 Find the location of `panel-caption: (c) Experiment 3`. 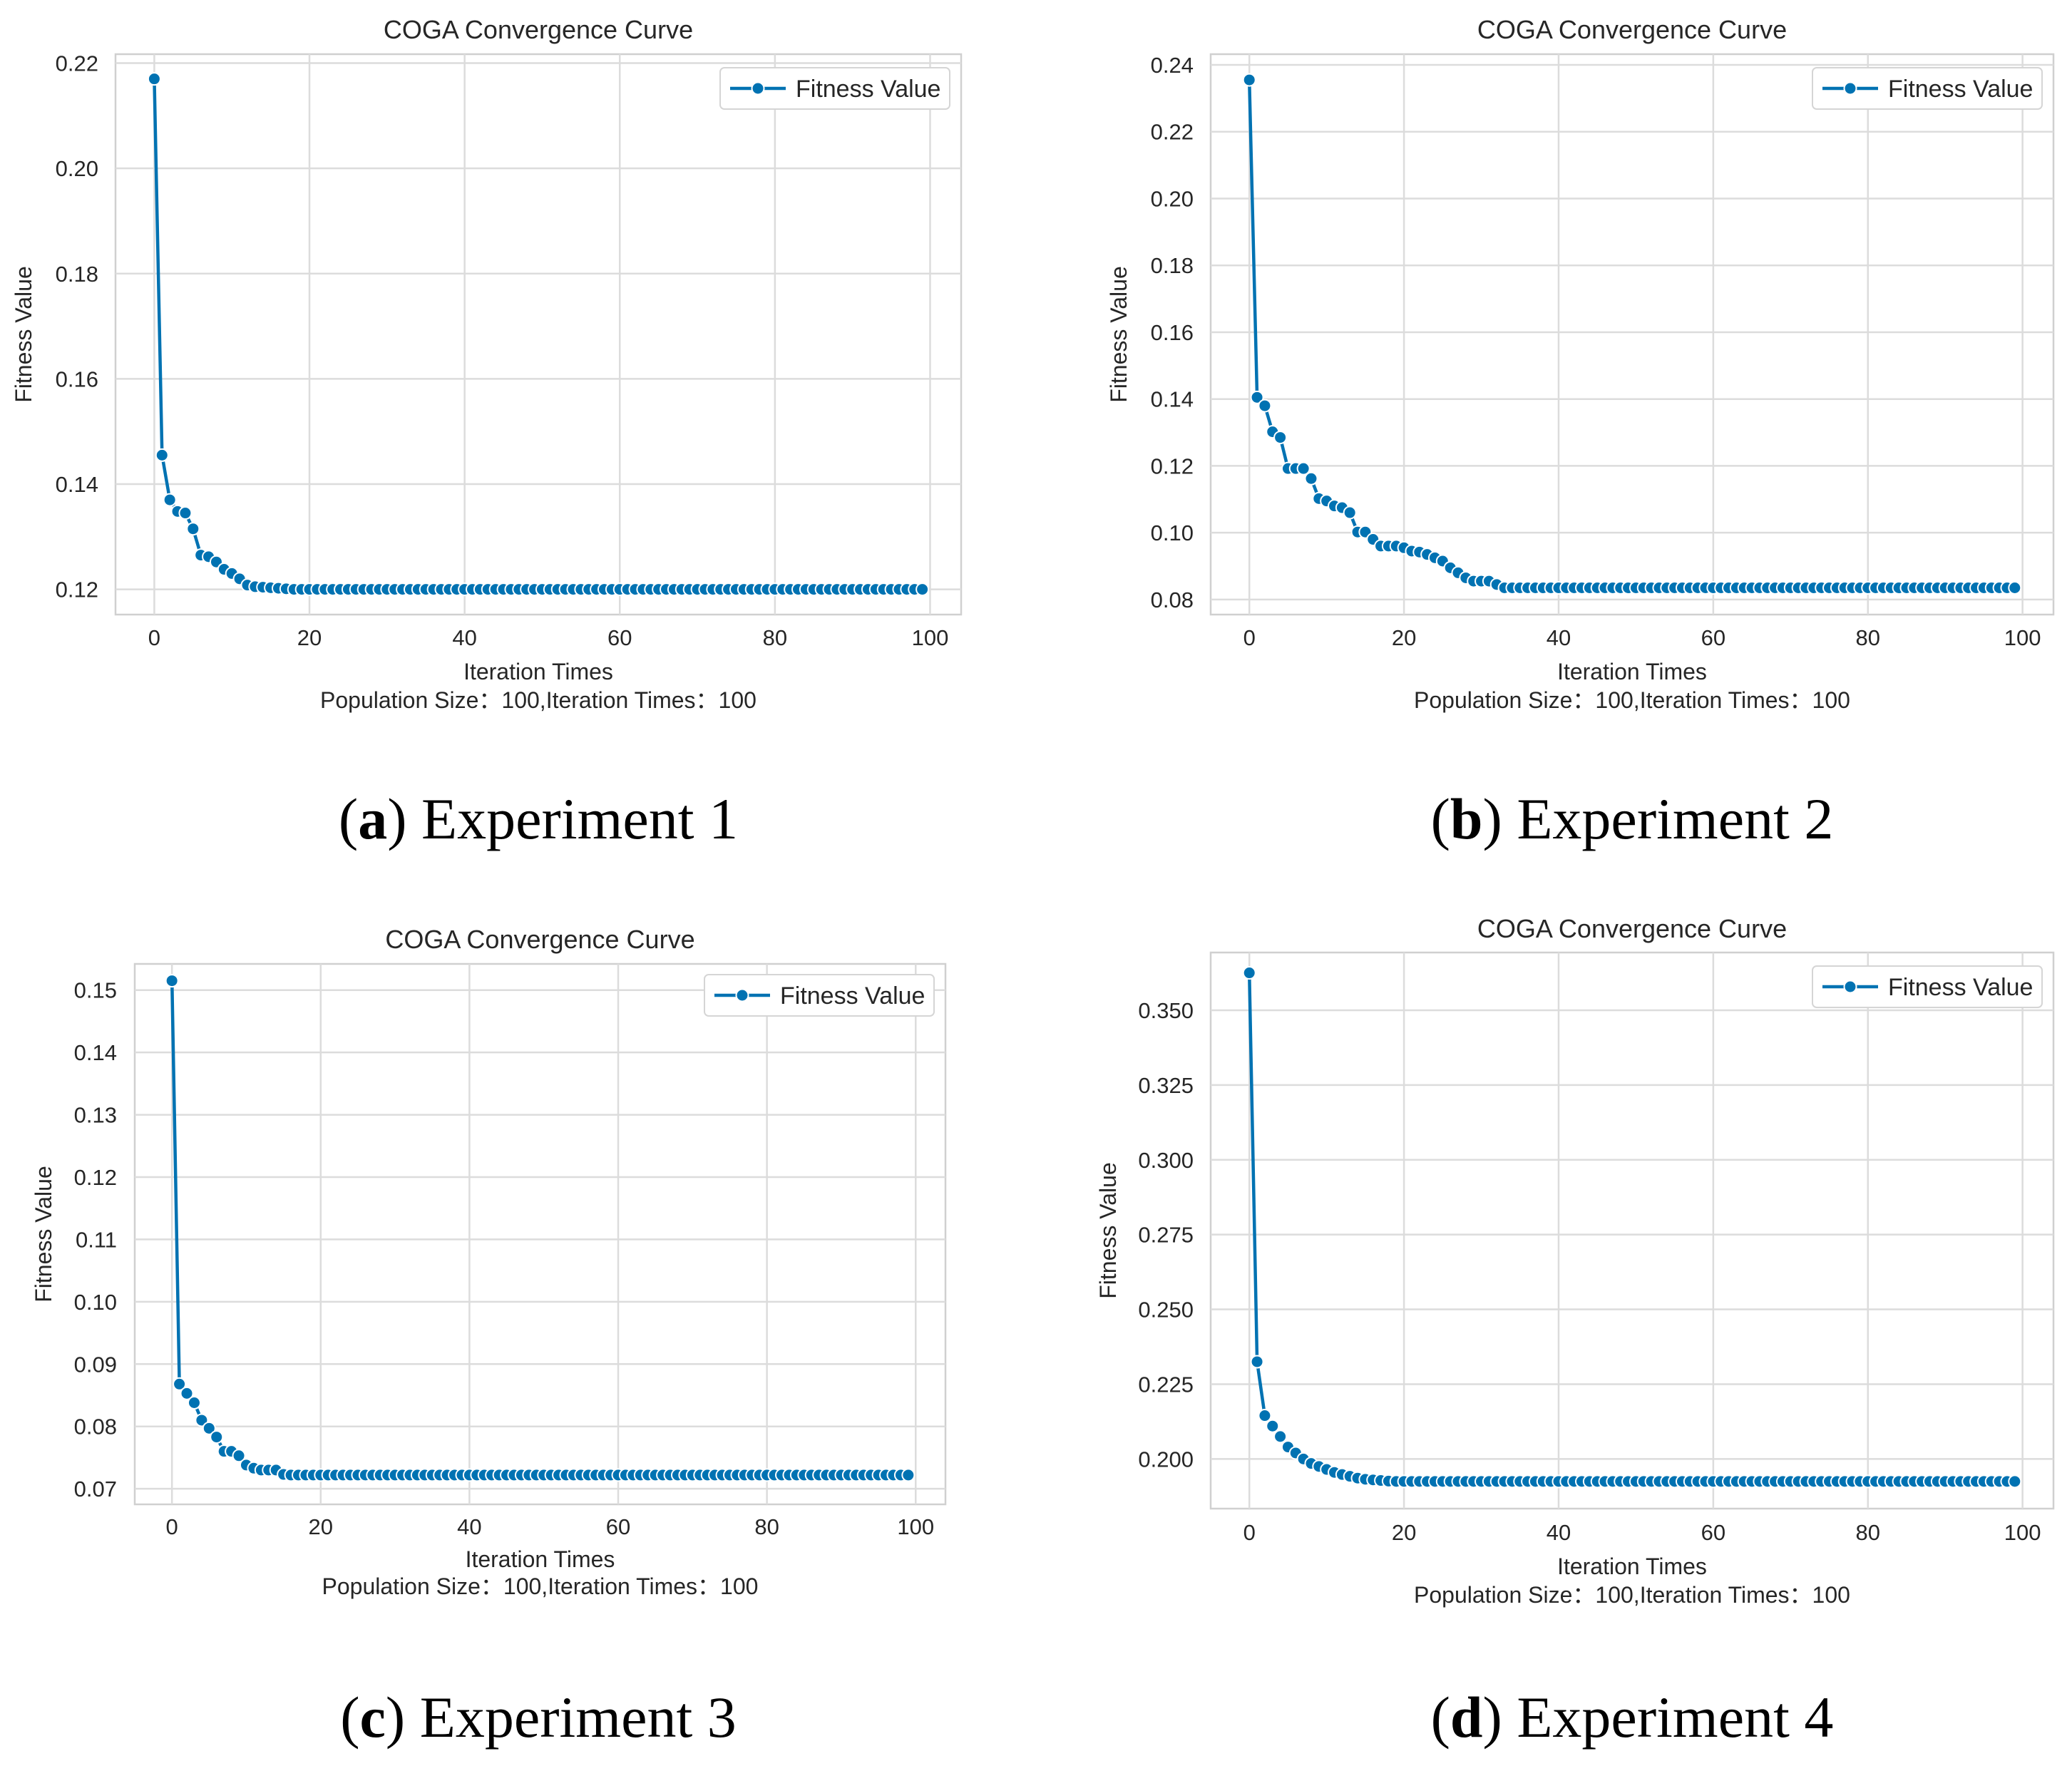

panel-caption: (c) Experiment 3 is located at coordinates (538, 1717).